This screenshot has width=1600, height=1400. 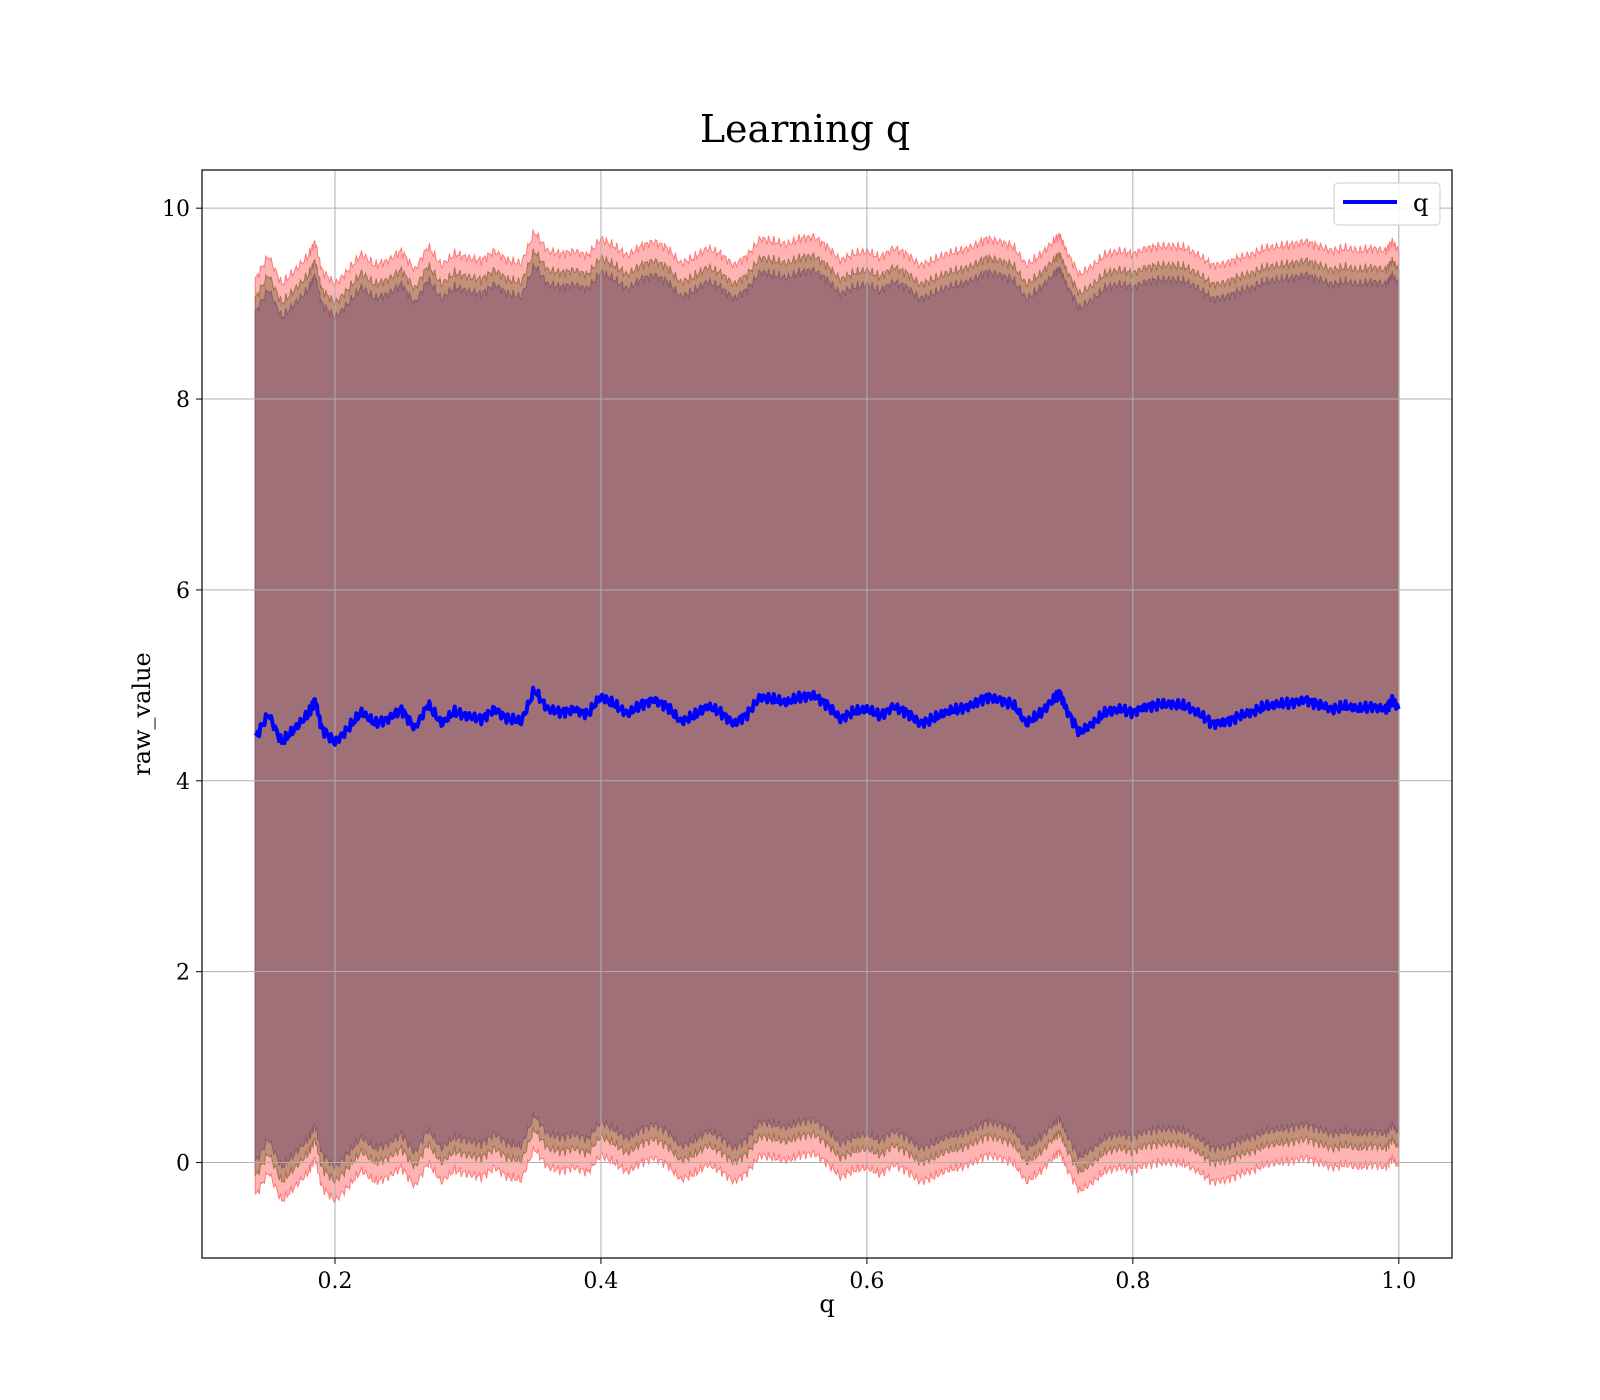 I want to click on y-tick-label: 10, so click(x=176, y=209).